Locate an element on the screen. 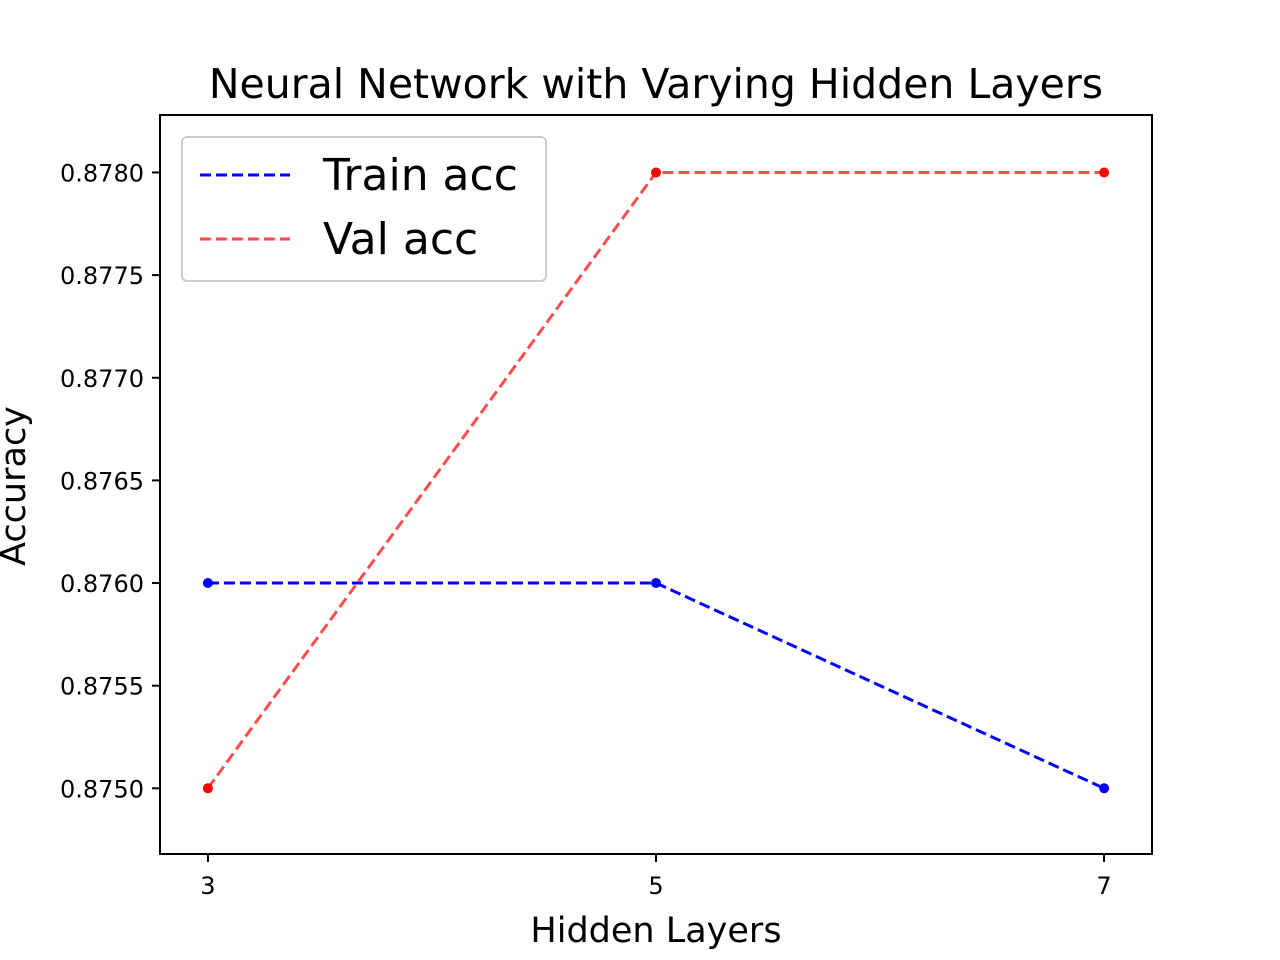  legend-frame is located at coordinates (364, 209).